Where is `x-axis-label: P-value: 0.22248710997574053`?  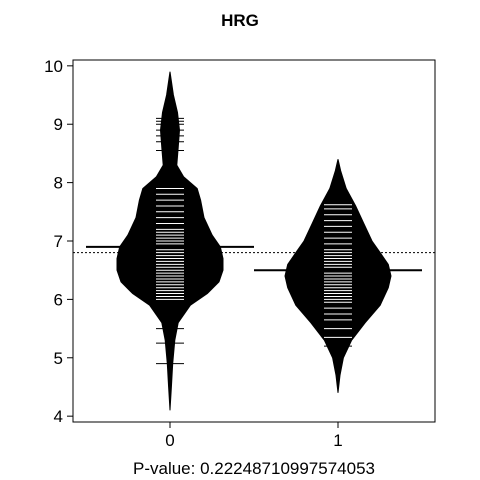
x-axis-label: P-value: 0.22248710997574053 is located at coordinates (254, 468).